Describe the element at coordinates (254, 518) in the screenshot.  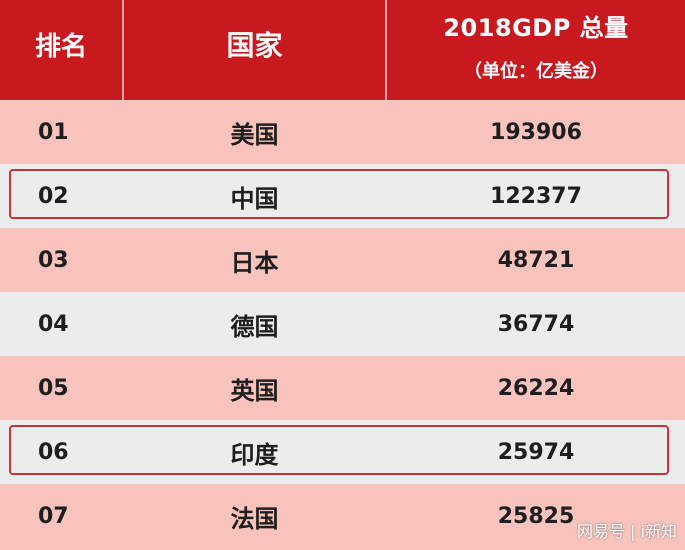
I see `cell-country: 法国` at that location.